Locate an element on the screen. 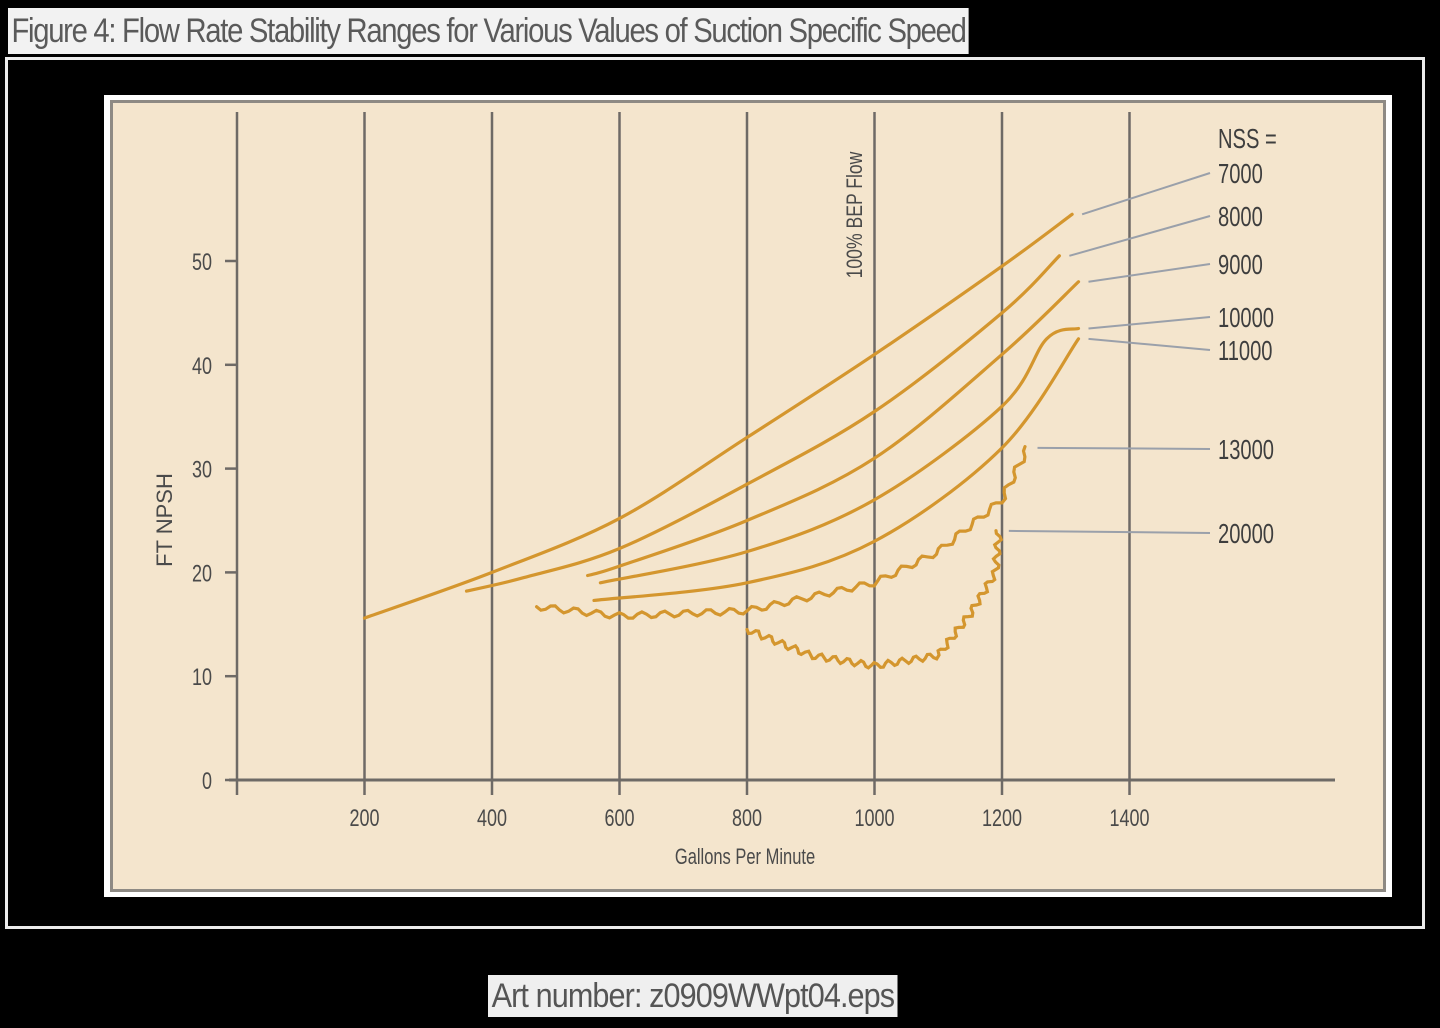  y-tick-label: 40 is located at coordinates (202, 366).